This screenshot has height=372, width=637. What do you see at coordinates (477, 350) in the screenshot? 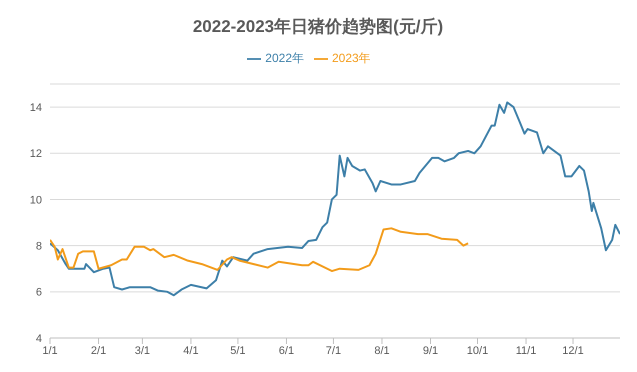
I see `x-tick-label: 10/1` at bounding box center [477, 350].